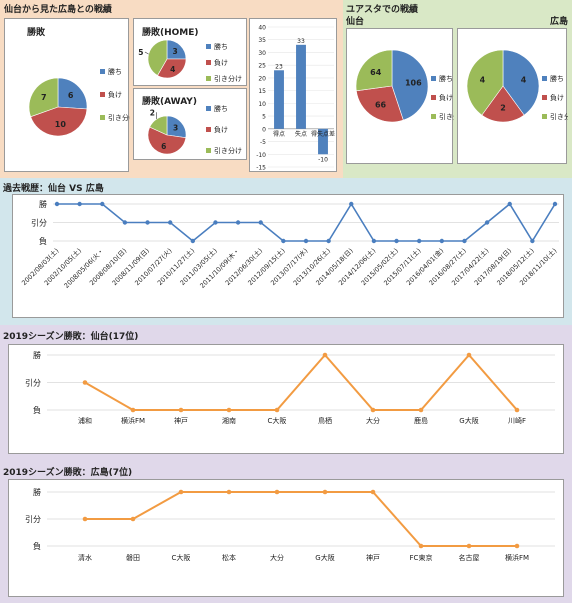  I want to click on history-title: 過去戦歴：仙台 VS 広島, so click(53, 189).